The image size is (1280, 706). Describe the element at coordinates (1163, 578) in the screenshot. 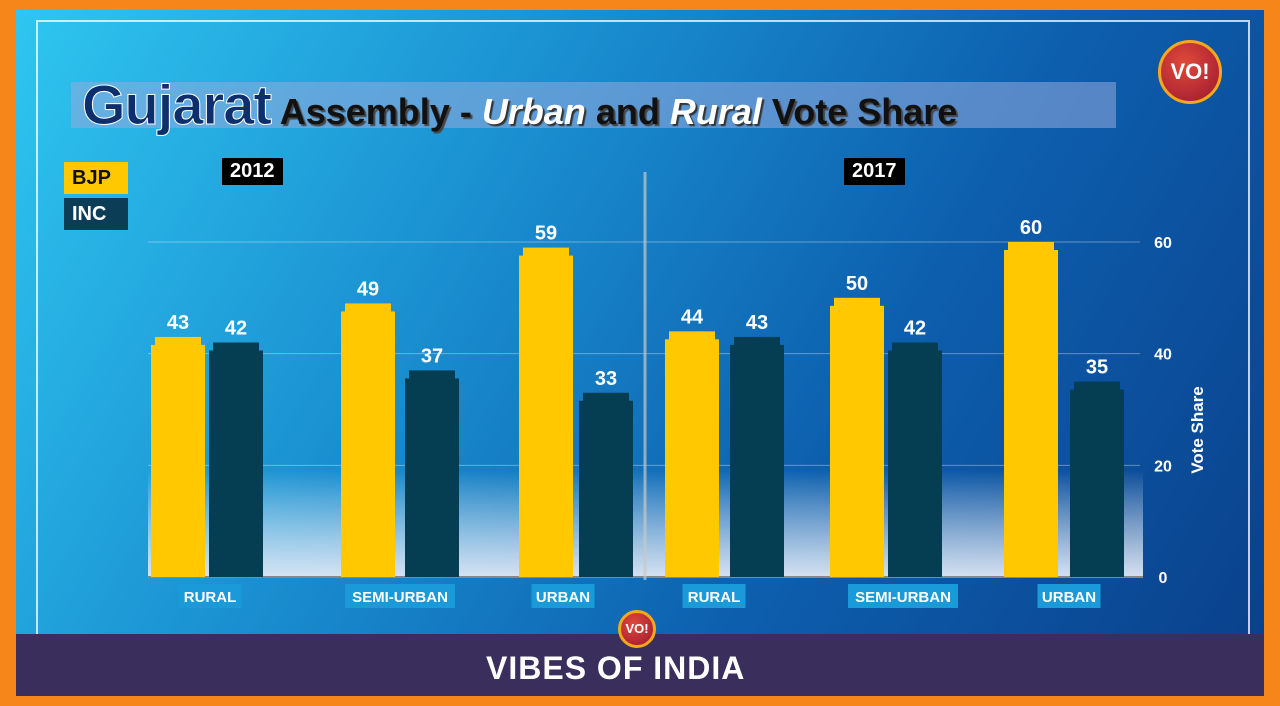

I see `y-tick-label: 0` at that location.